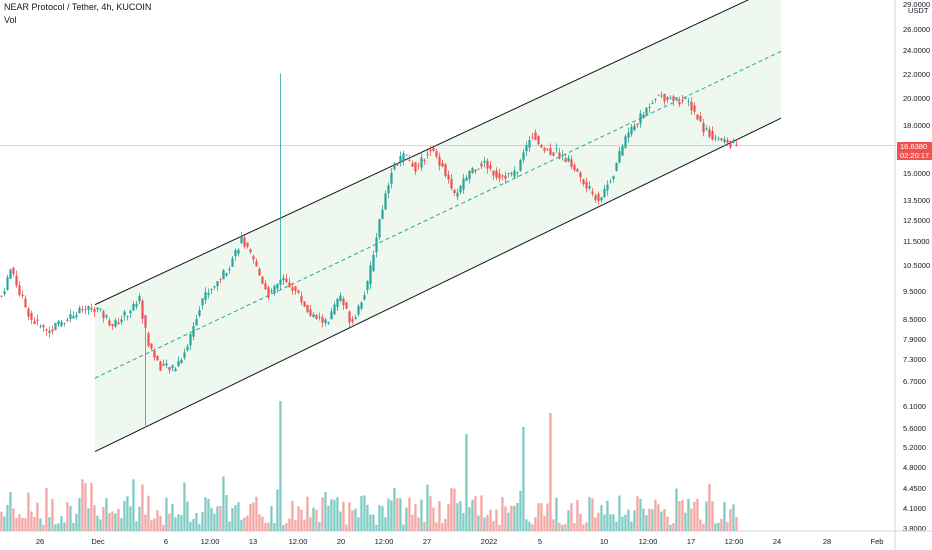 The height and width of the screenshot is (550, 932). I want to click on bar-countdown: 02:20:17, so click(915, 155).